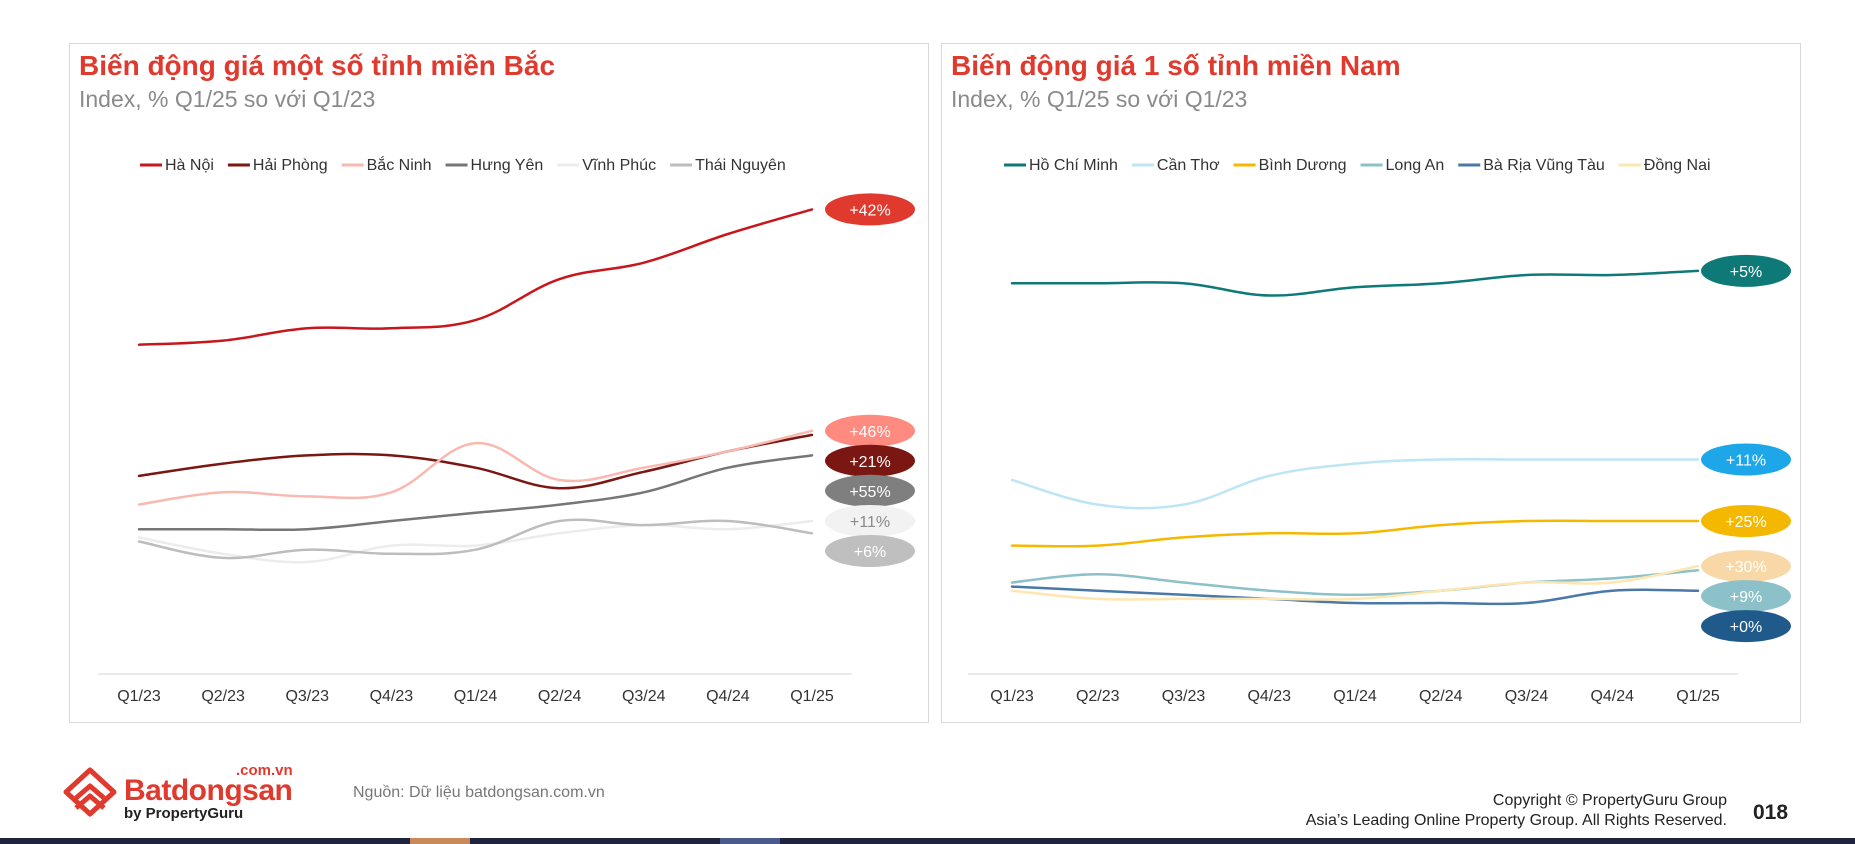  I want to click on end-label: +5%, so click(1746, 270).